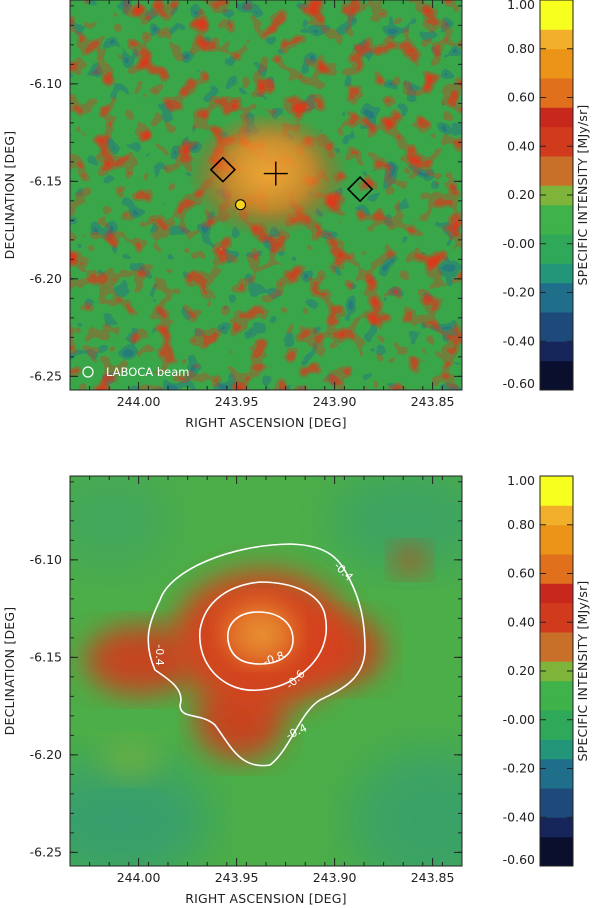 The image size is (597, 908). Describe the element at coordinates (159, 654) in the screenshot. I see `contour-label-outer-left: -0.4` at that location.